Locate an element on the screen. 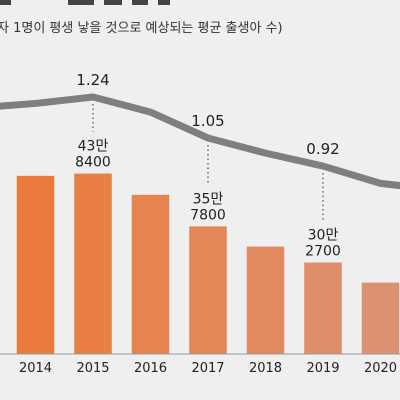 The width and height of the screenshot is (400, 400). birth-label-2019: 2700 is located at coordinates (323, 251).